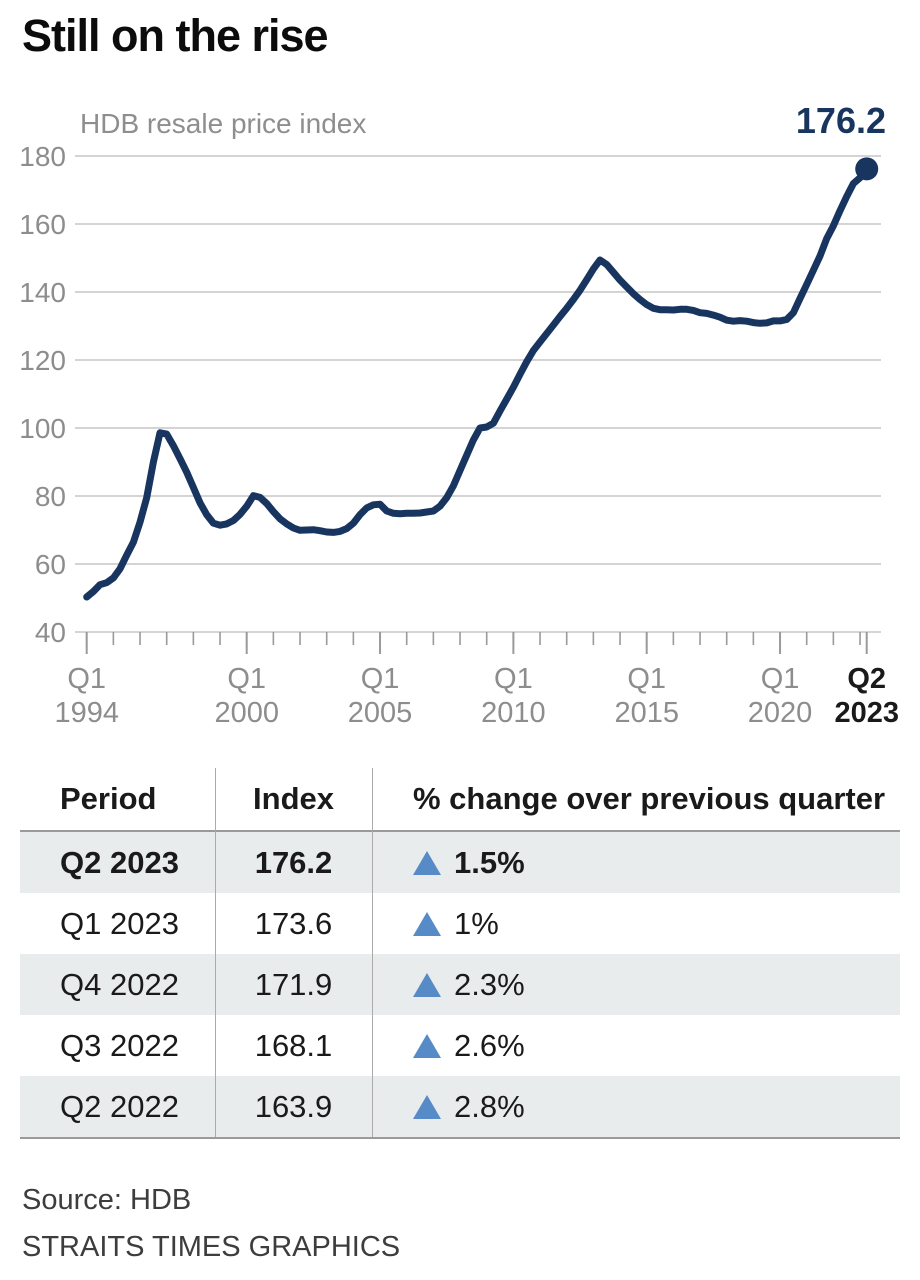 Image resolution: width=920 pixels, height=1280 pixels. Describe the element at coordinates (476, 923) in the screenshot. I see `change-value: 1%` at that location.